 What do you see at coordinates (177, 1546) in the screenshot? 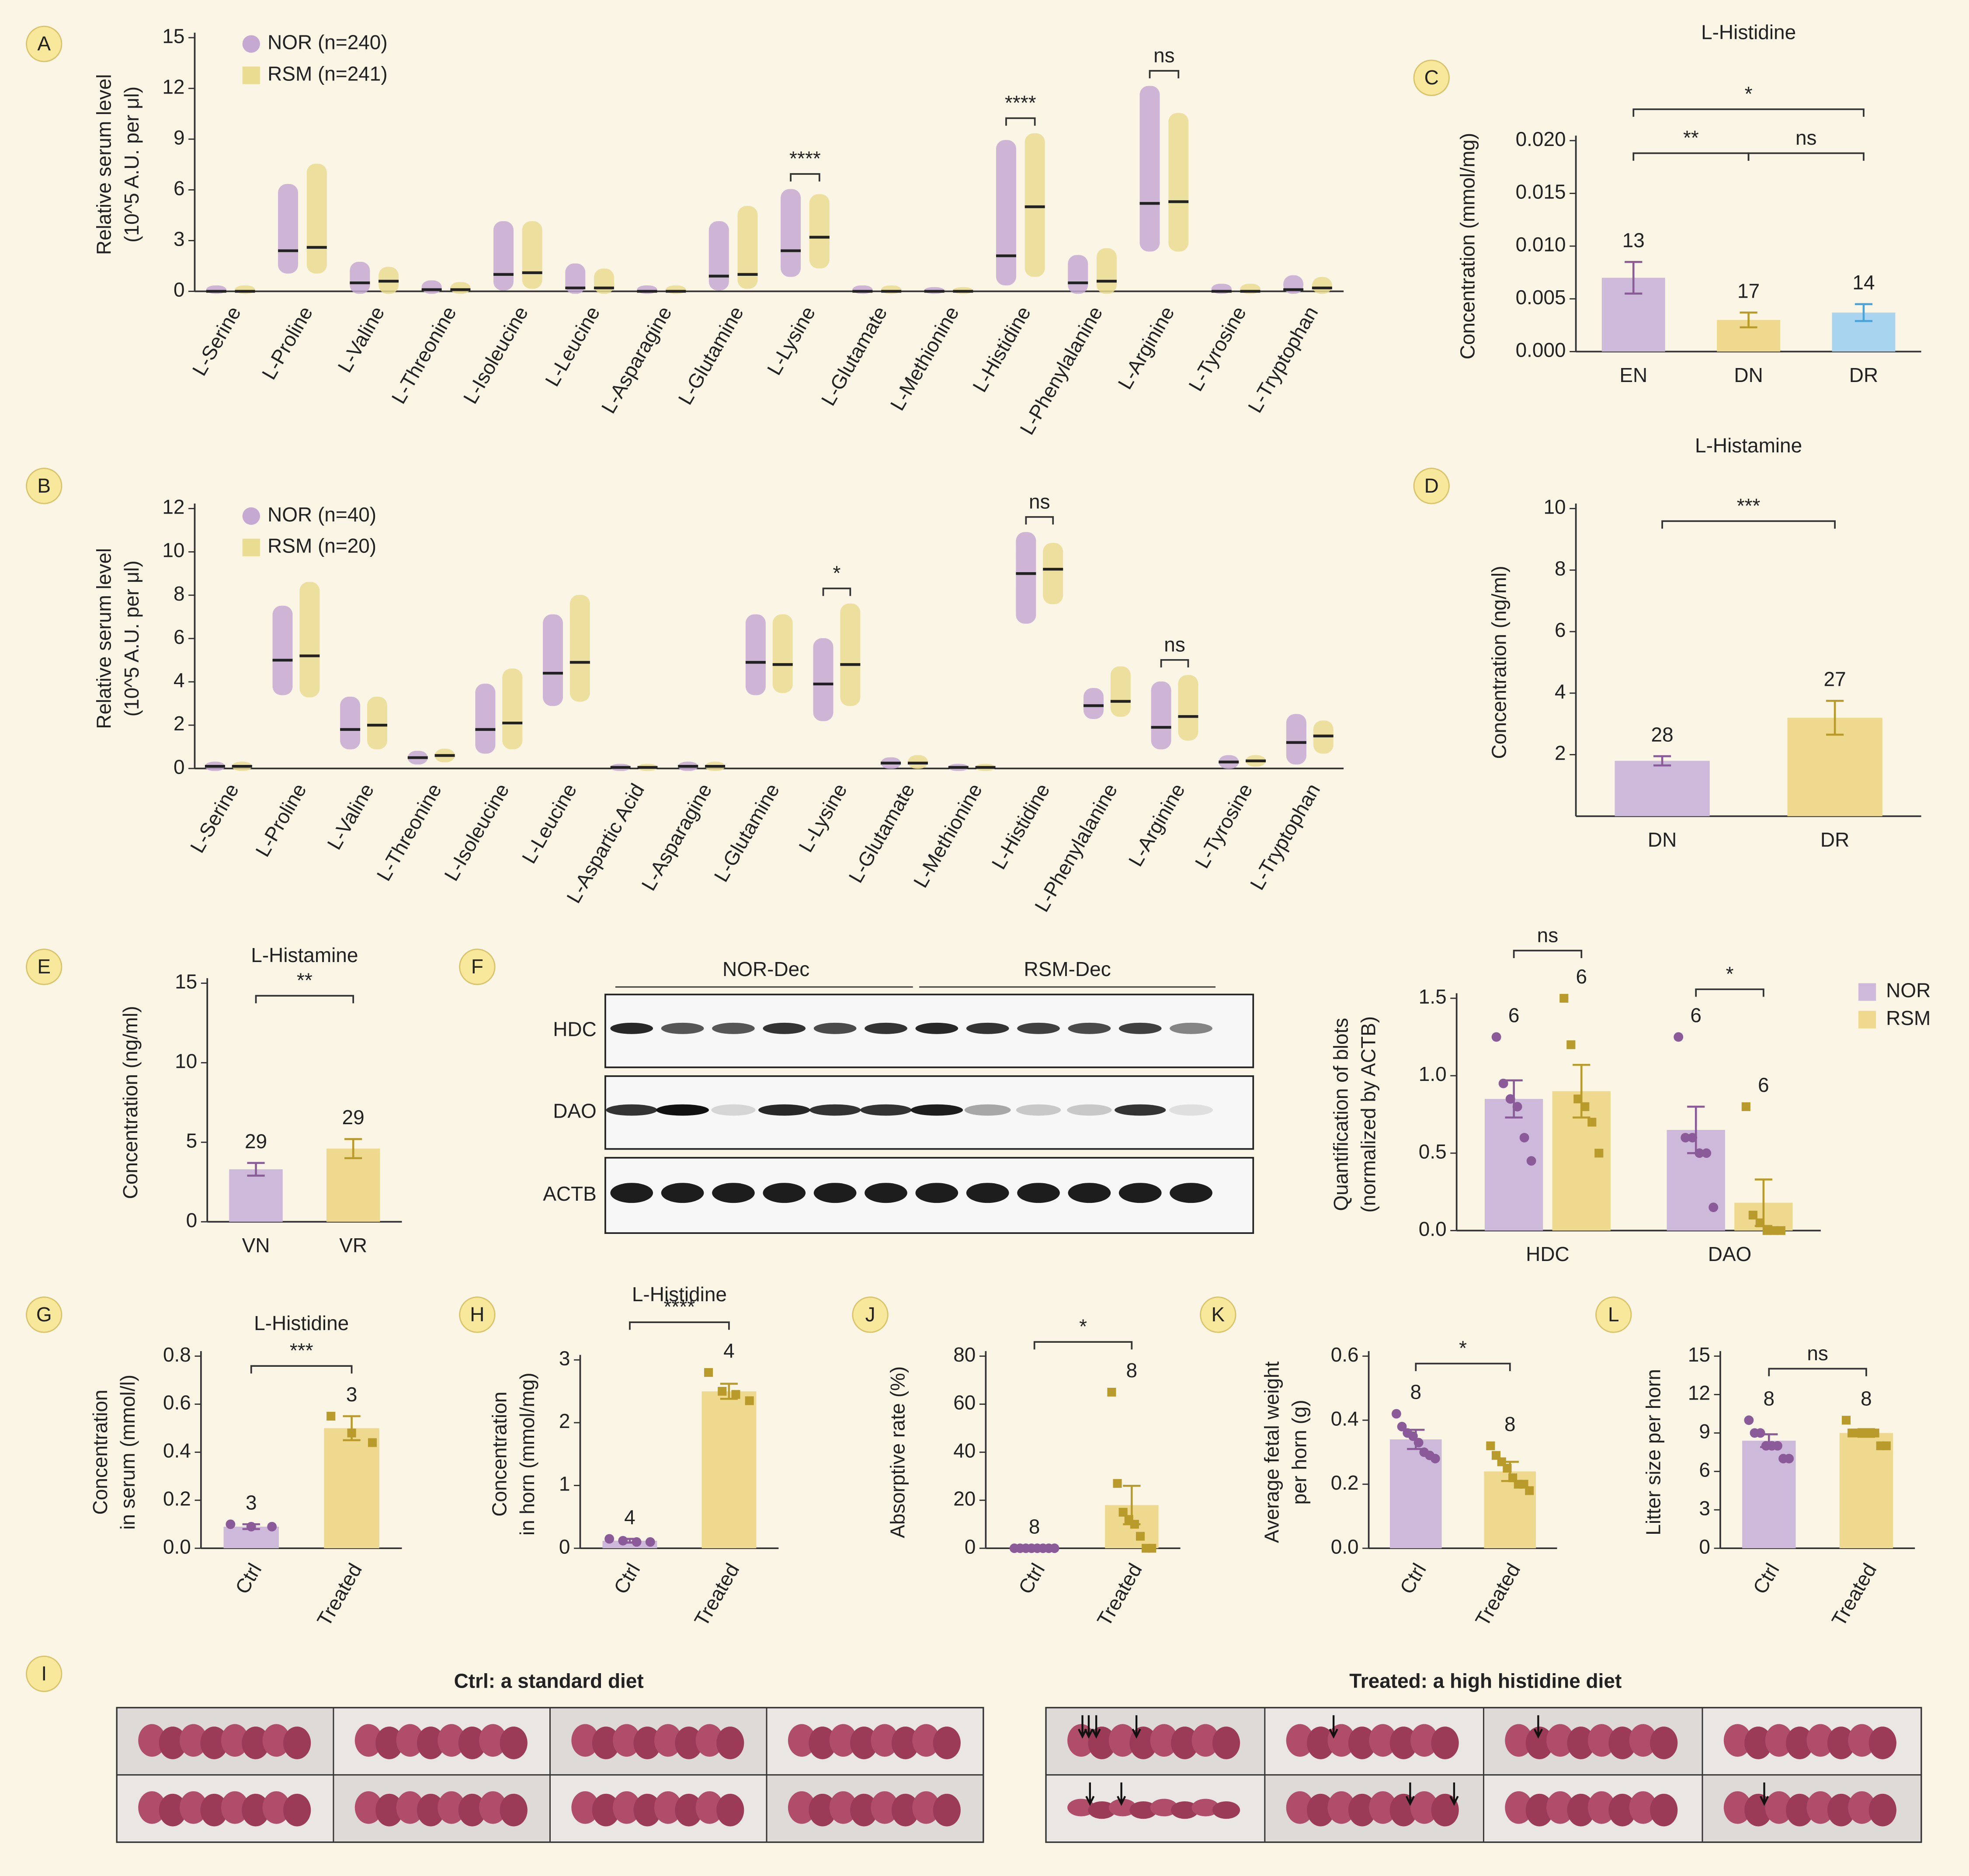
I see `y-tick-label: 0.0` at bounding box center [177, 1546].